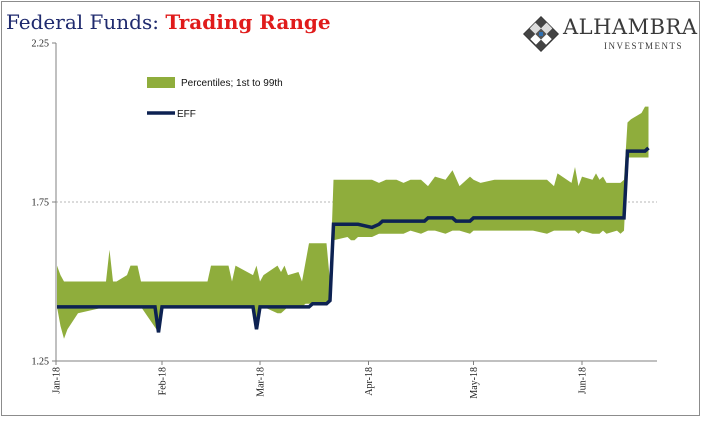 This screenshot has height=421, width=705. What do you see at coordinates (57, 380) in the screenshot?
I see `x-tick-label: Jan-18` at bounding box center [57, 380].